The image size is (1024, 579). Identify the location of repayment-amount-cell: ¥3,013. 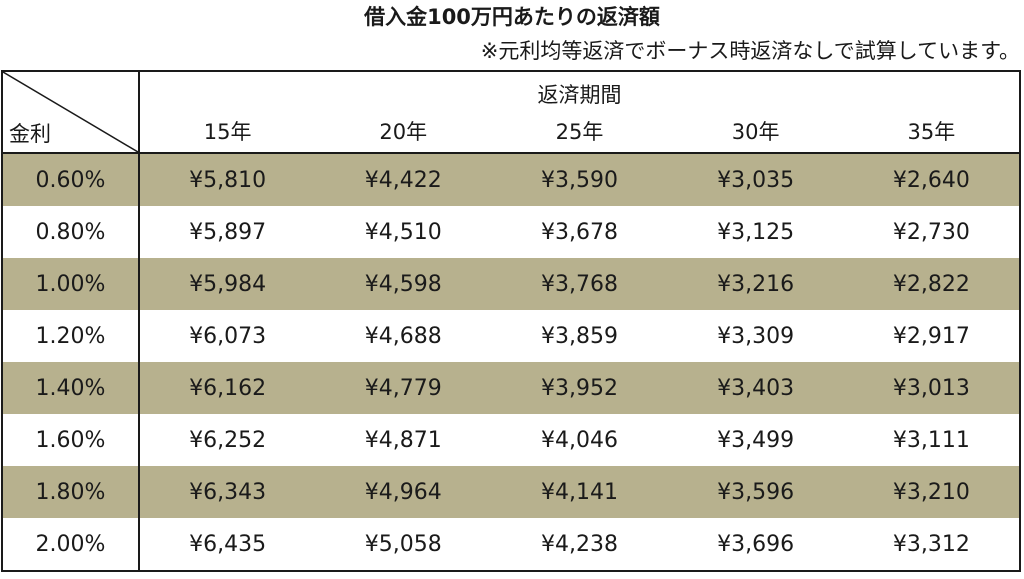
(931, 388).